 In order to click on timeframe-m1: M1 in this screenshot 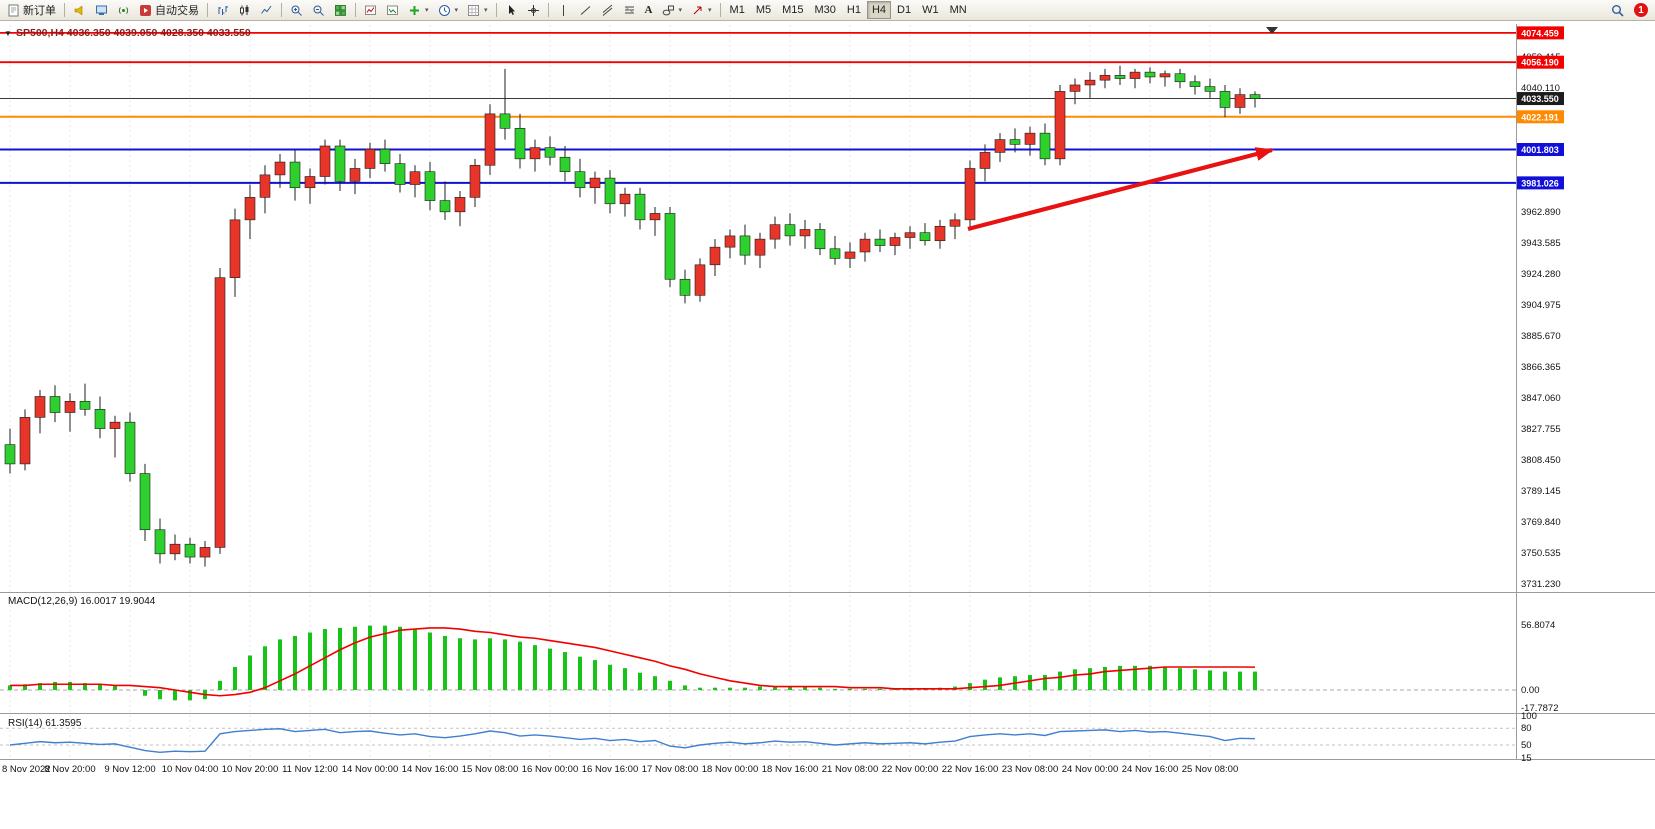, I will do `click(737, 10)`.